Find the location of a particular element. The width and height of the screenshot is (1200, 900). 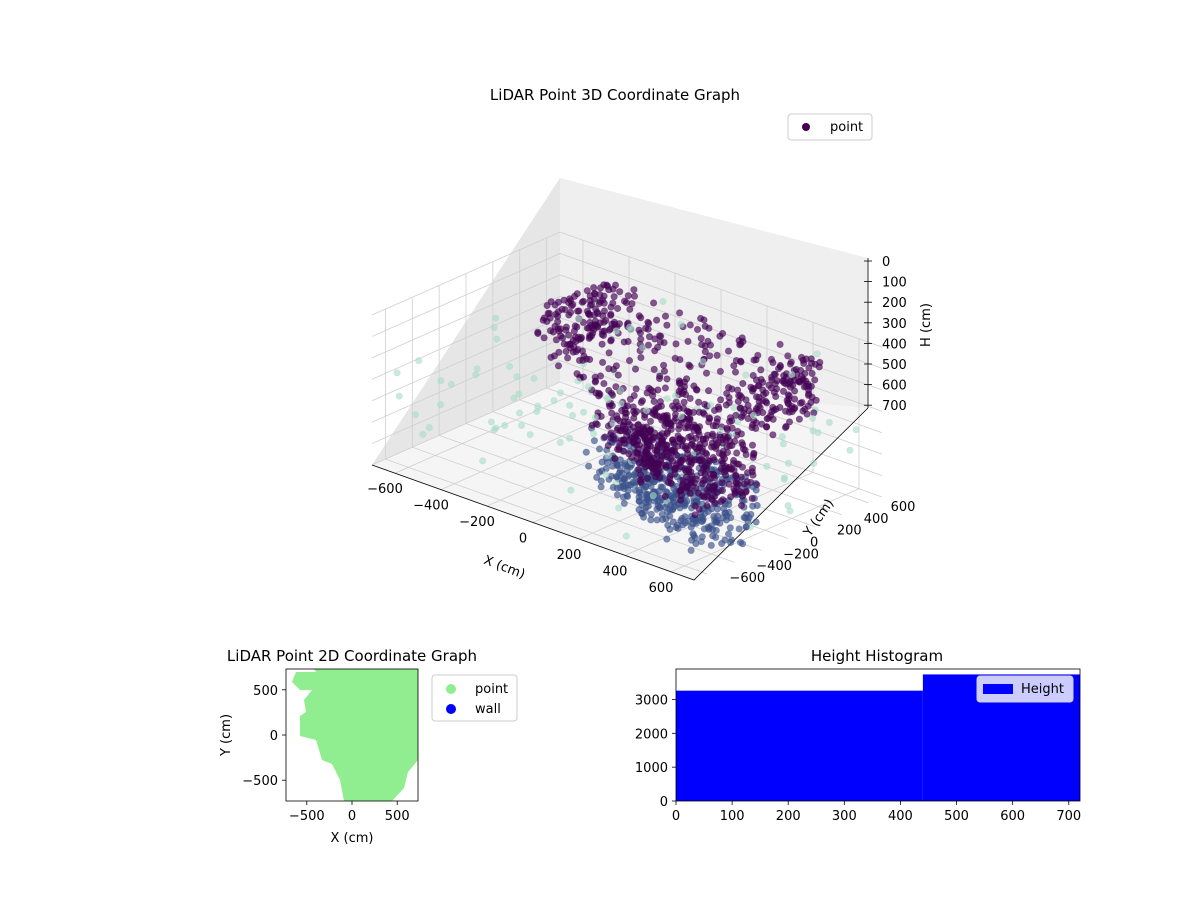

z-axis-label: H (cm) is located at coordinates (926, 325).